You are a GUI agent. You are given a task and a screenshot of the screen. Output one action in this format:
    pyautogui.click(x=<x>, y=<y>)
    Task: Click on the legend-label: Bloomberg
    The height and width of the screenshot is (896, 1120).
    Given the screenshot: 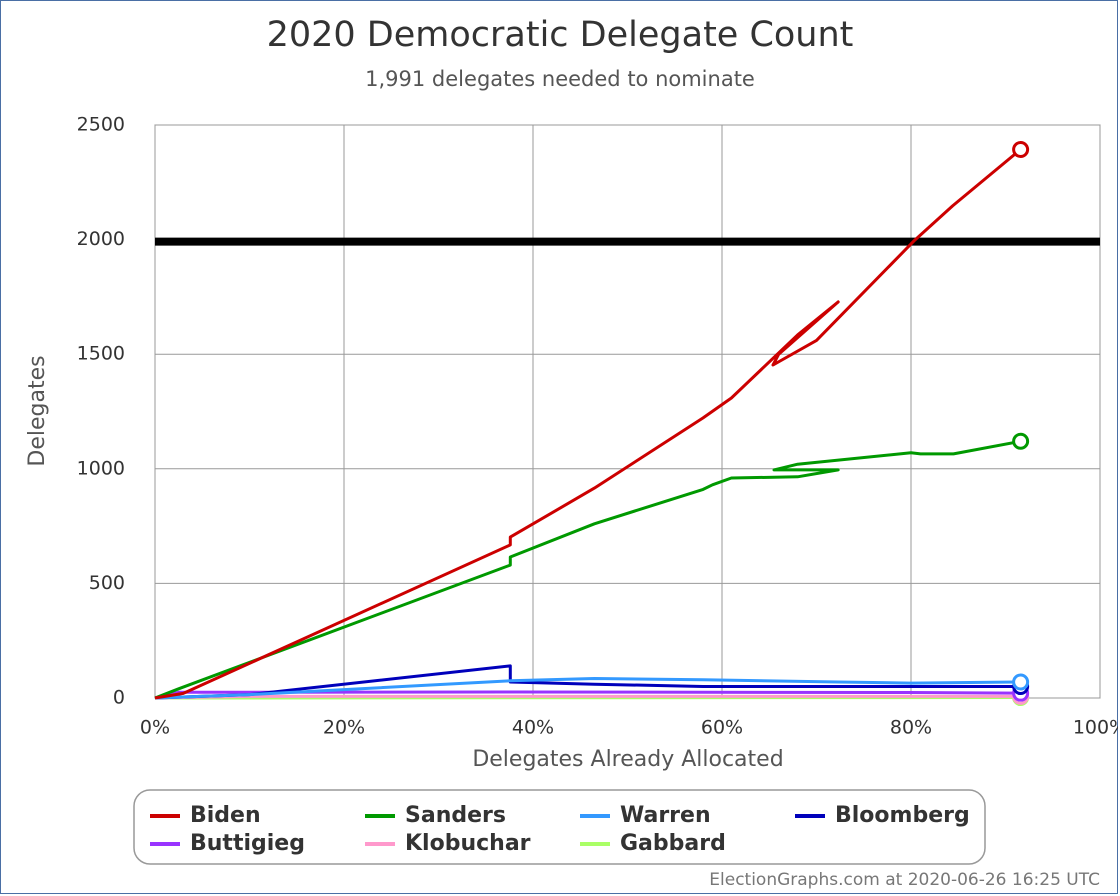 What is the action you would take?
    pyautogui.click(x=902, y=815)
    